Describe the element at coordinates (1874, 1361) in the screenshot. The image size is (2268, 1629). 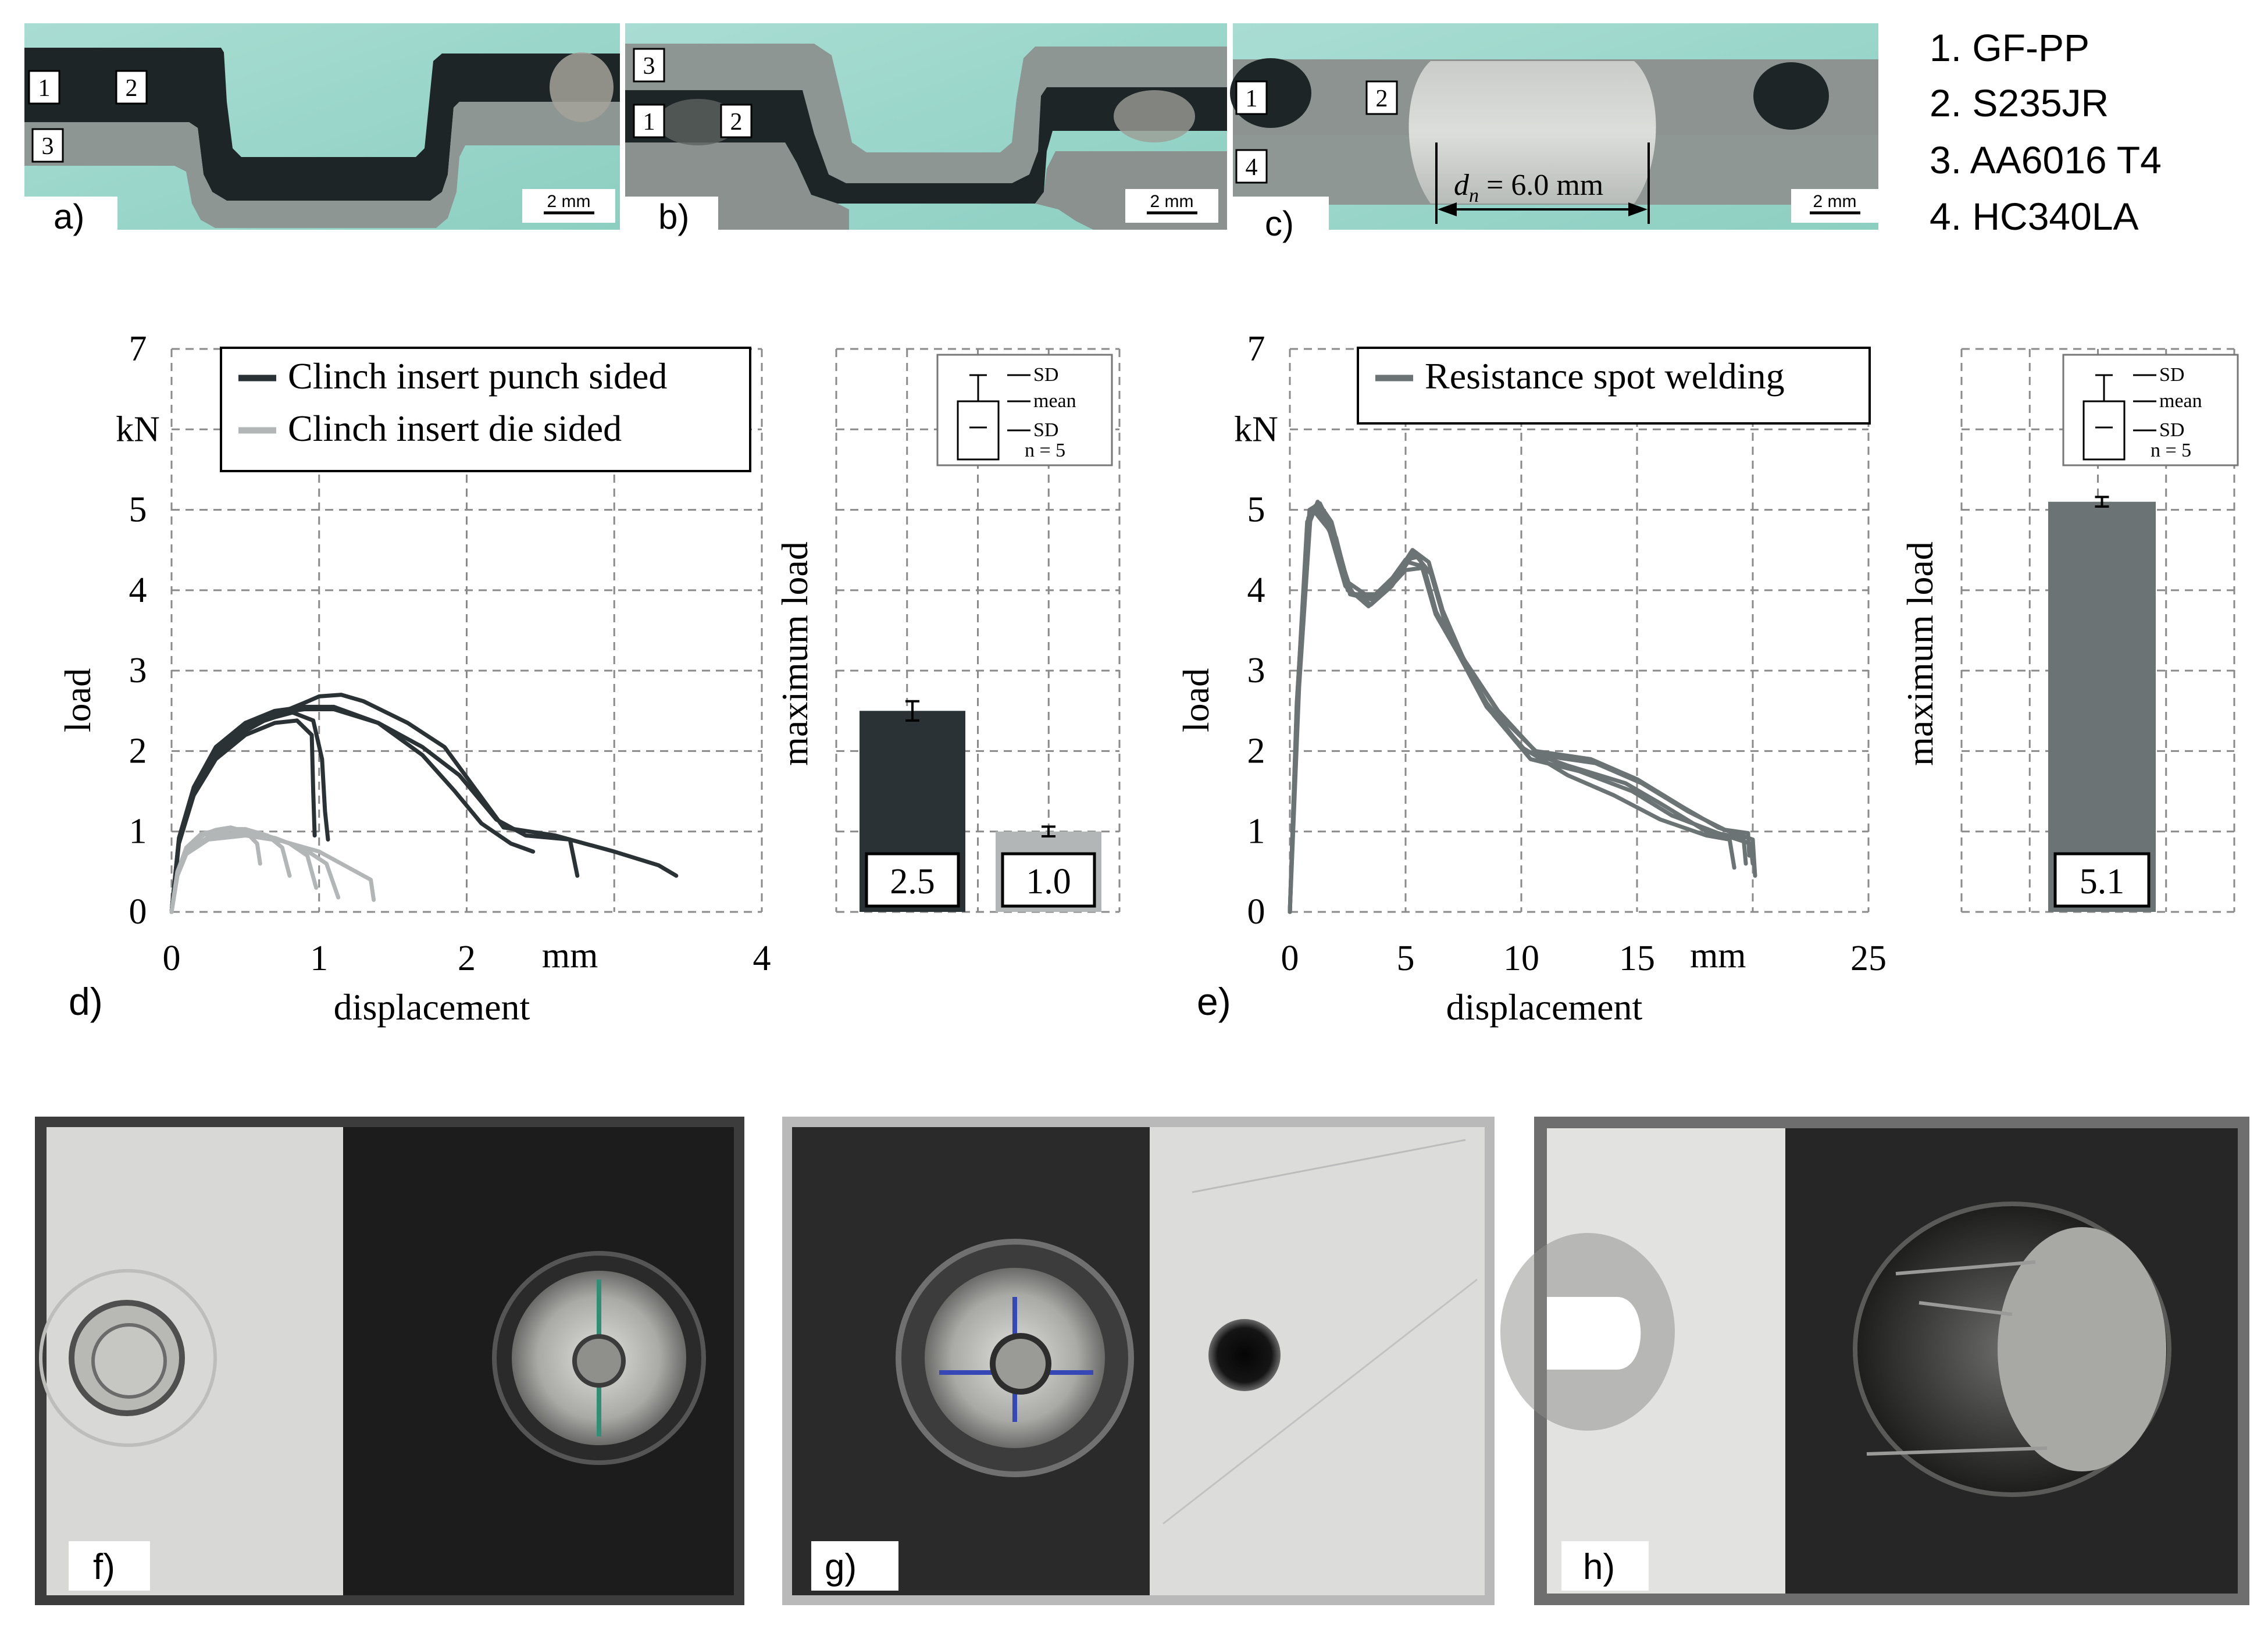
I see `fracture-photo-h: h)` at that location.